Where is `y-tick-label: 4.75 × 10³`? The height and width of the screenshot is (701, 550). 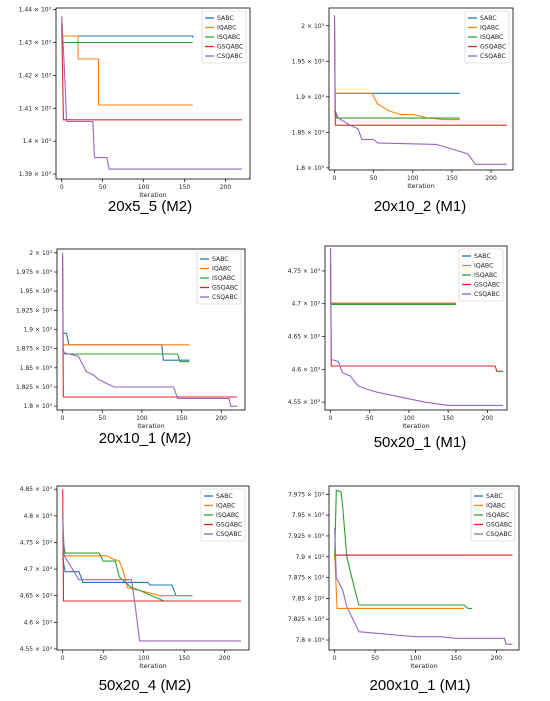
y-tick-label: 4.75 × 10³ is located at coordinates (304, 271).